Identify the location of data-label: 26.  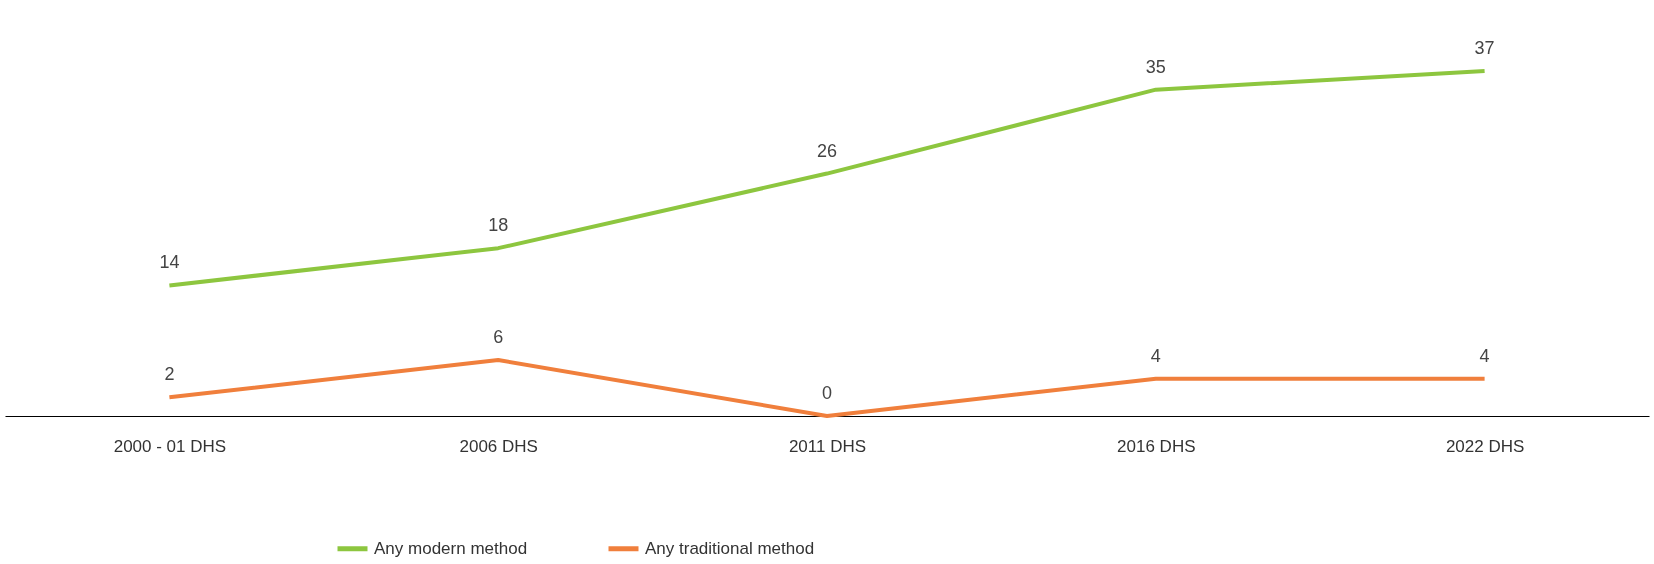
(827, 150).